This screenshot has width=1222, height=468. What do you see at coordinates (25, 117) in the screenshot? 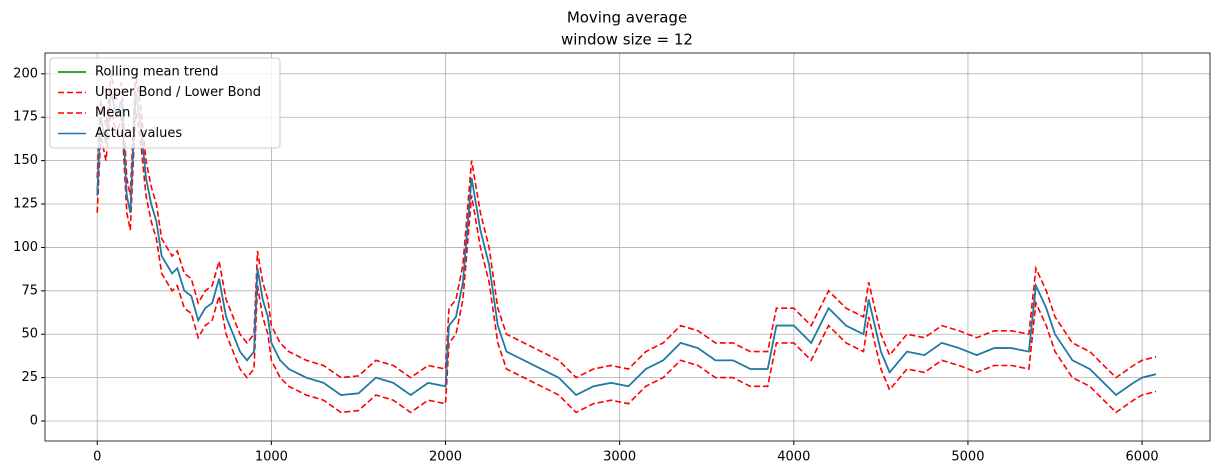
I see `y-tick-label: 175` at bounding box center [25, 117].